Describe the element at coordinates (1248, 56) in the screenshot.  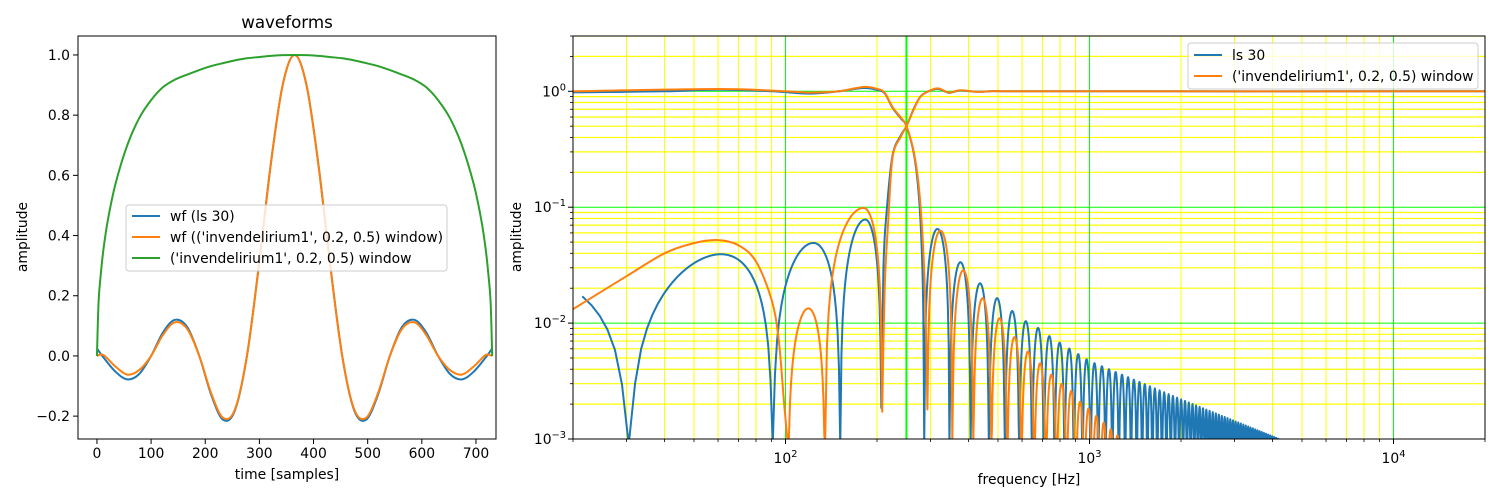
I see `legend-label: ls 30` at that location.